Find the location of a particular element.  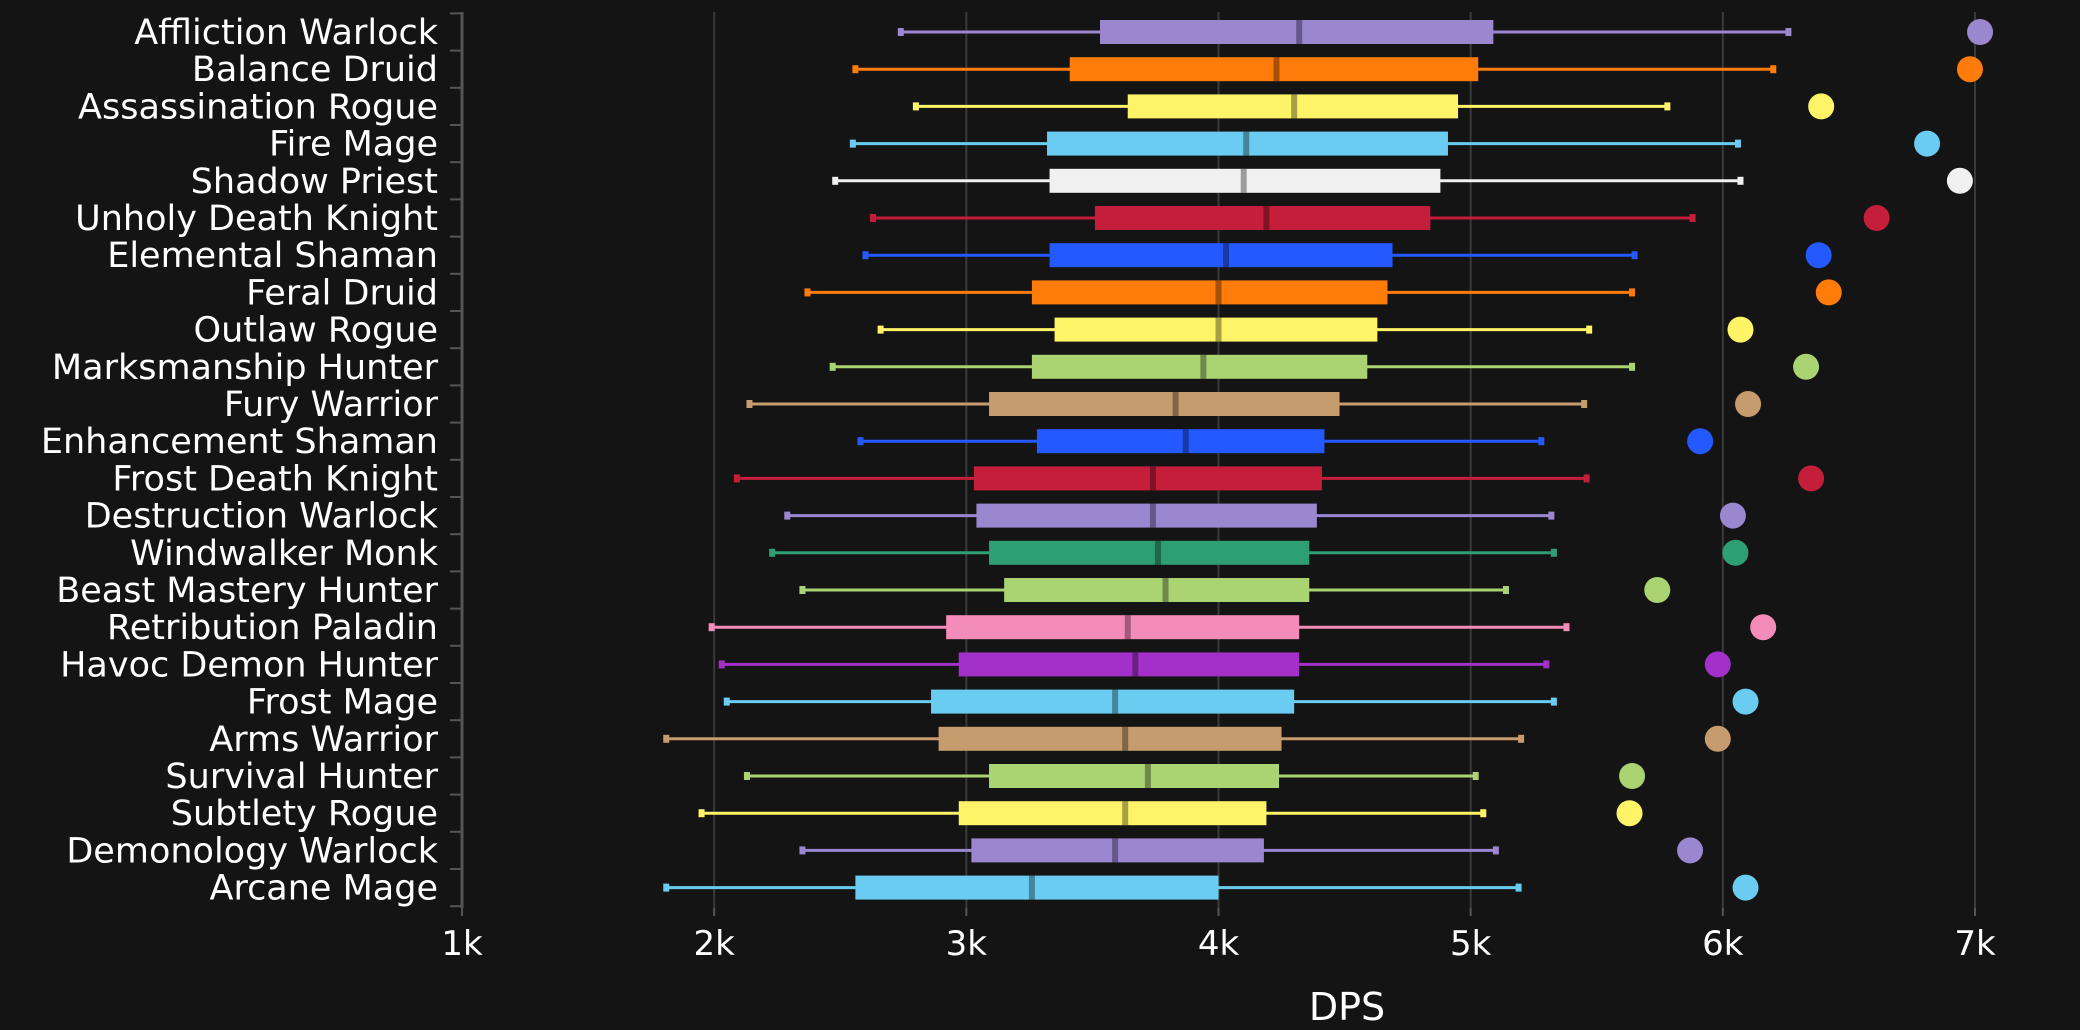

category-label: Windwalker Monk is located at coordinates (284, 554).